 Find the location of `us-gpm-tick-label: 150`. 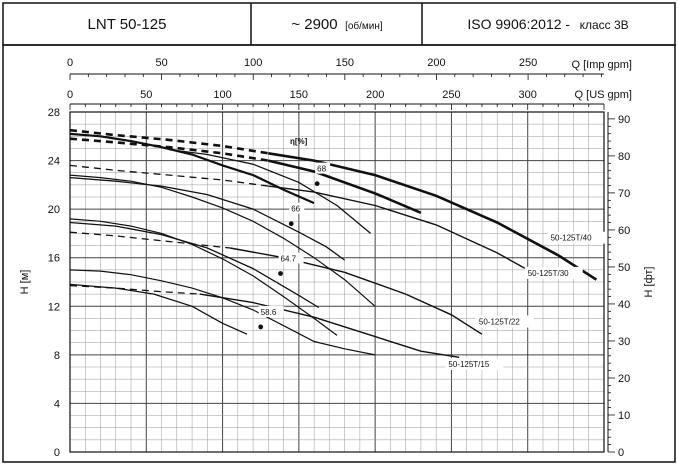

us-gpm-tick-label: 150 is located at coordinates (299, 95).